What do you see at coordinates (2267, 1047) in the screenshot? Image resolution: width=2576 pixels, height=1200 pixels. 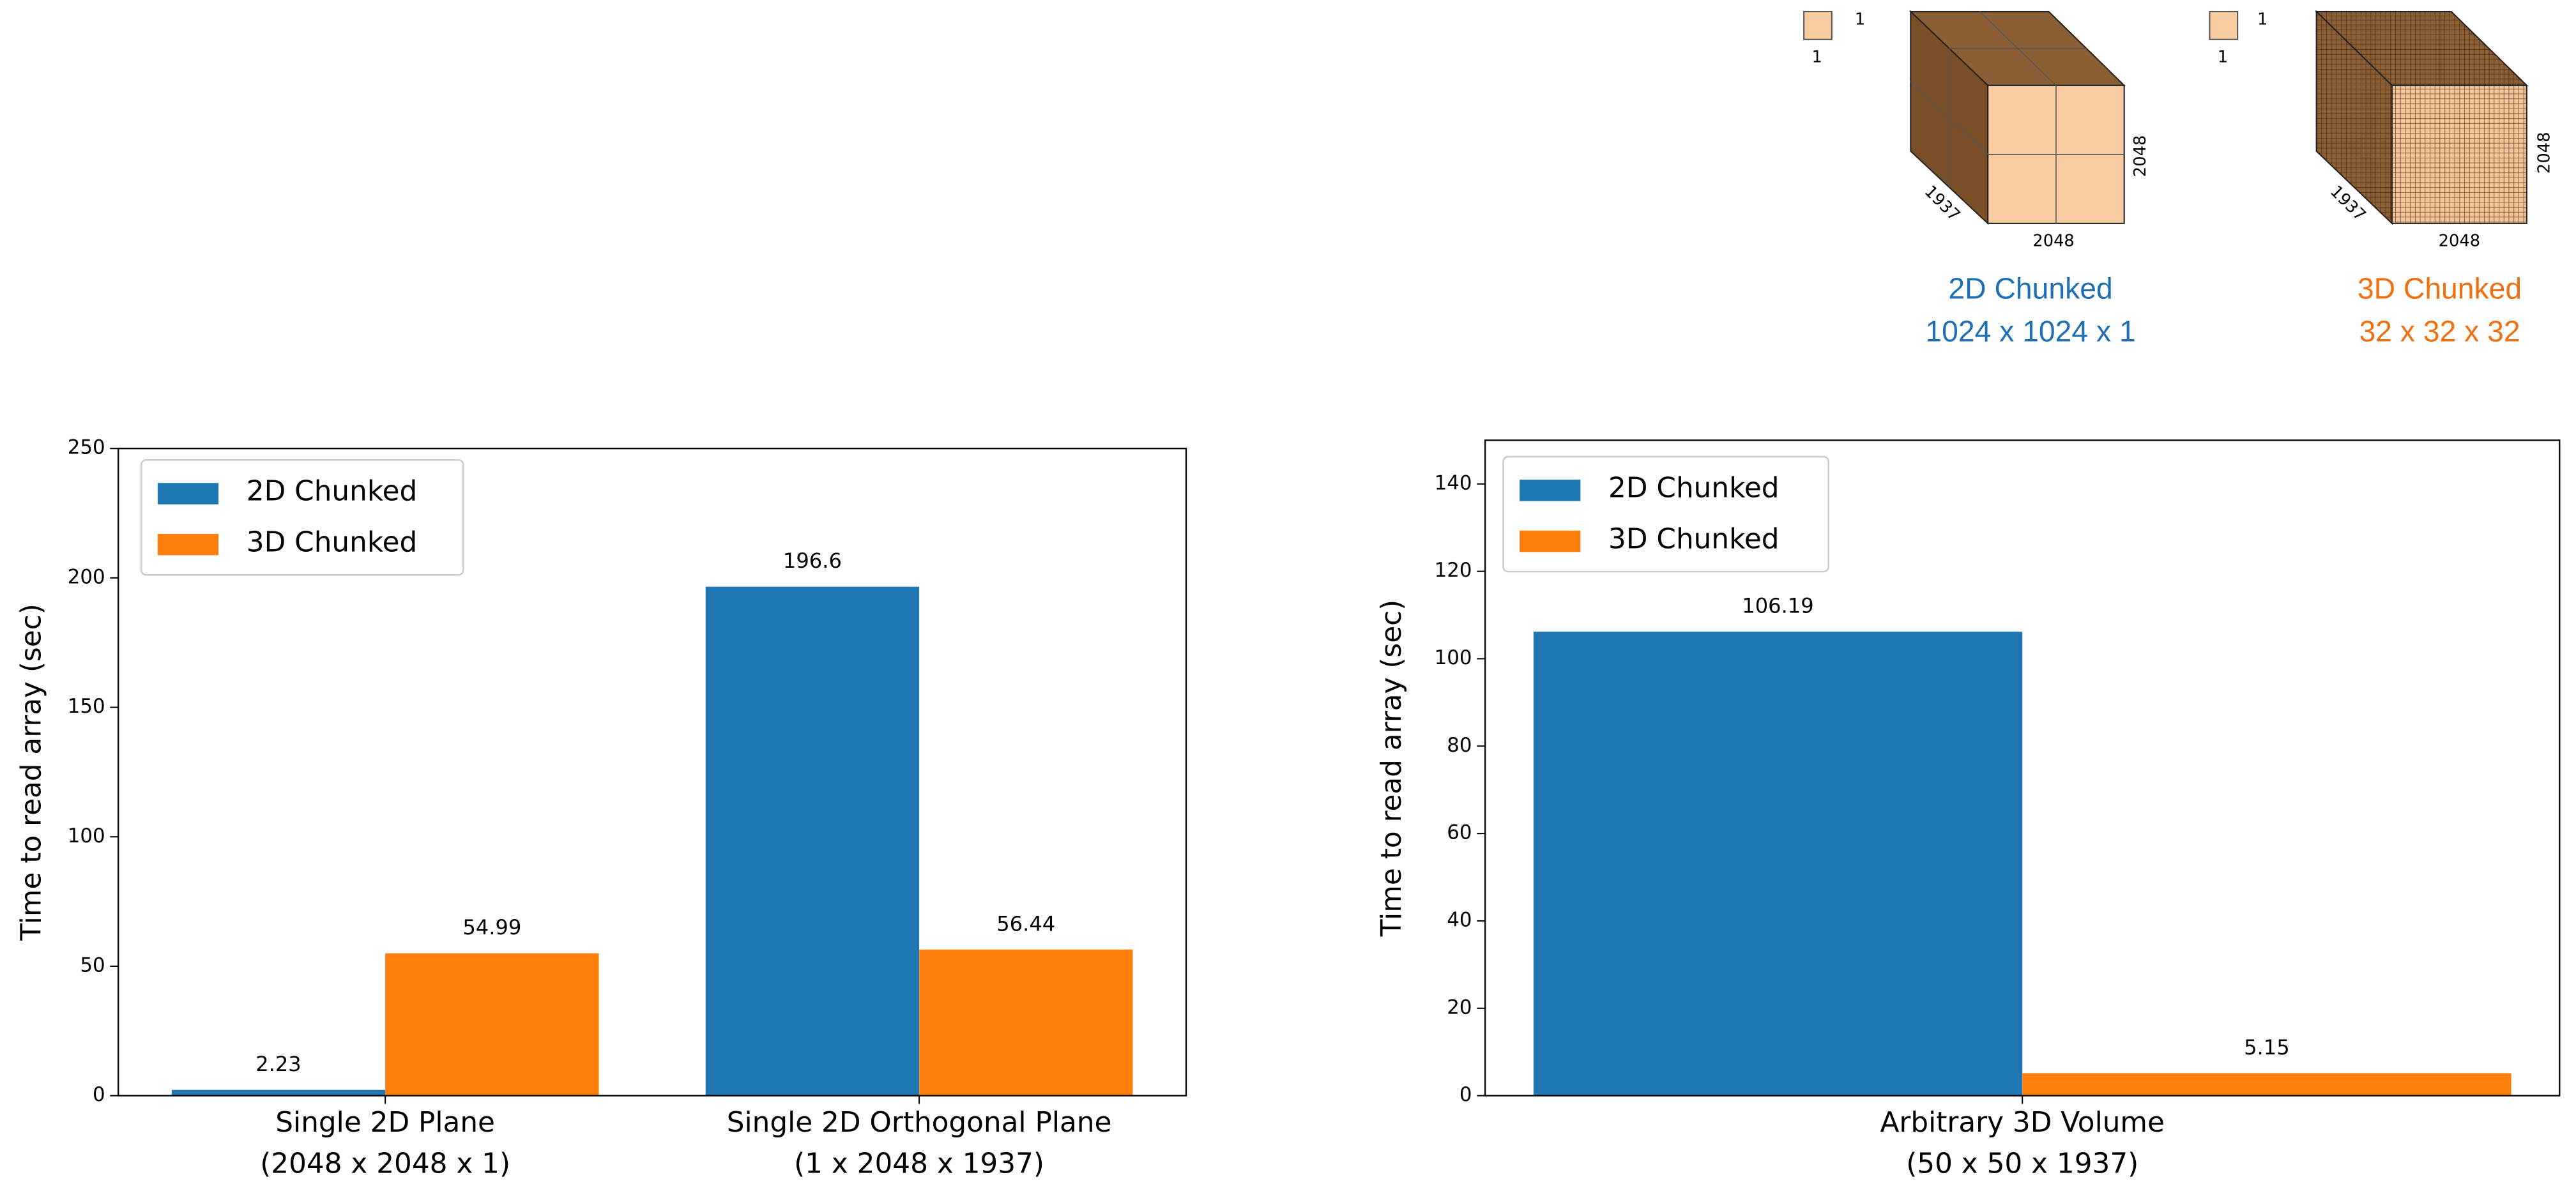 I see `value-label: 5.15` at bounding box center [2267, 1047].